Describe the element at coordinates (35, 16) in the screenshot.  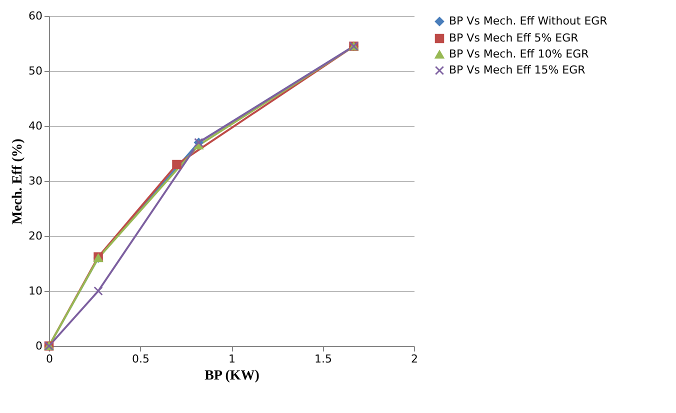
I see `y-tick-label: 60` at that location.